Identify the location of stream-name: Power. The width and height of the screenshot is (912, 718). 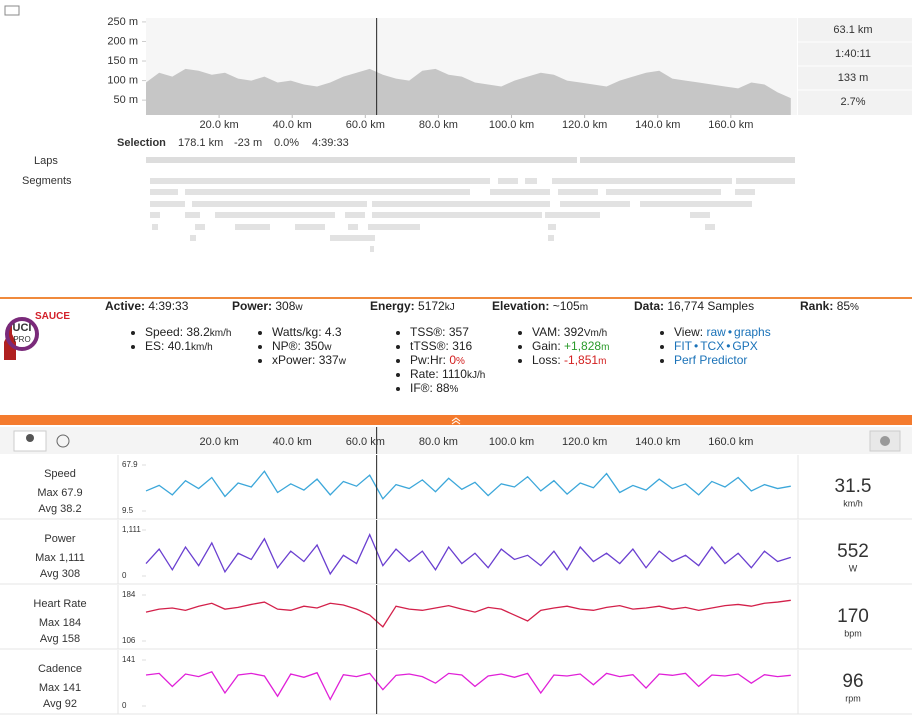
(60, 539).